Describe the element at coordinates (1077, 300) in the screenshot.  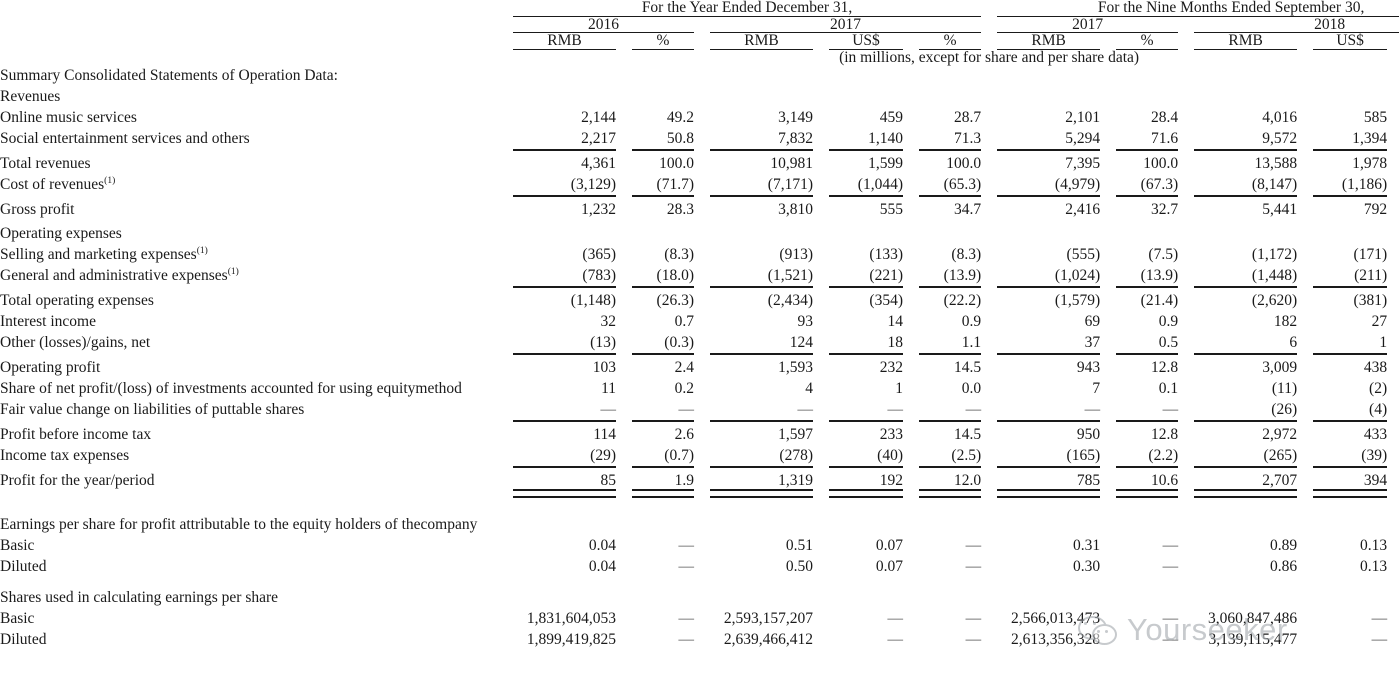
I see `cell-rmb: (1,579)` at that location.